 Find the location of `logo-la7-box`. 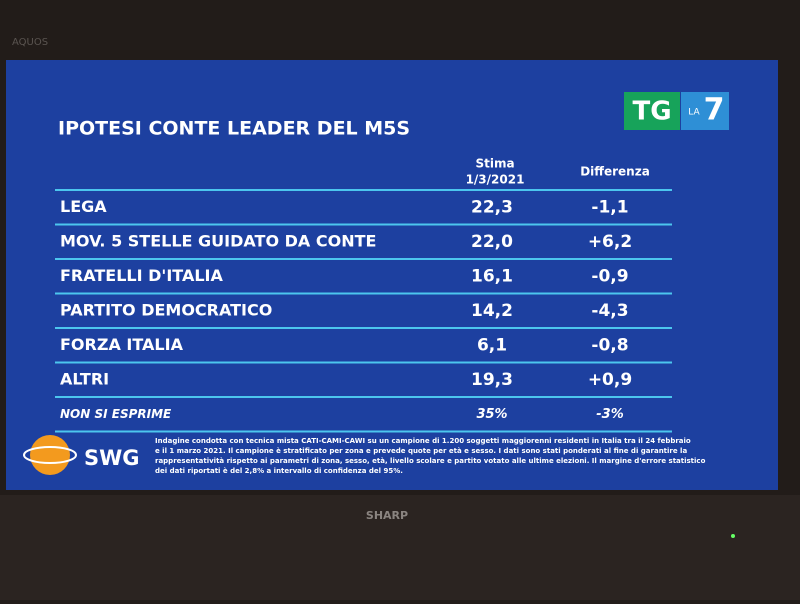

logo-la7-box is located at coordinates (705, 111).